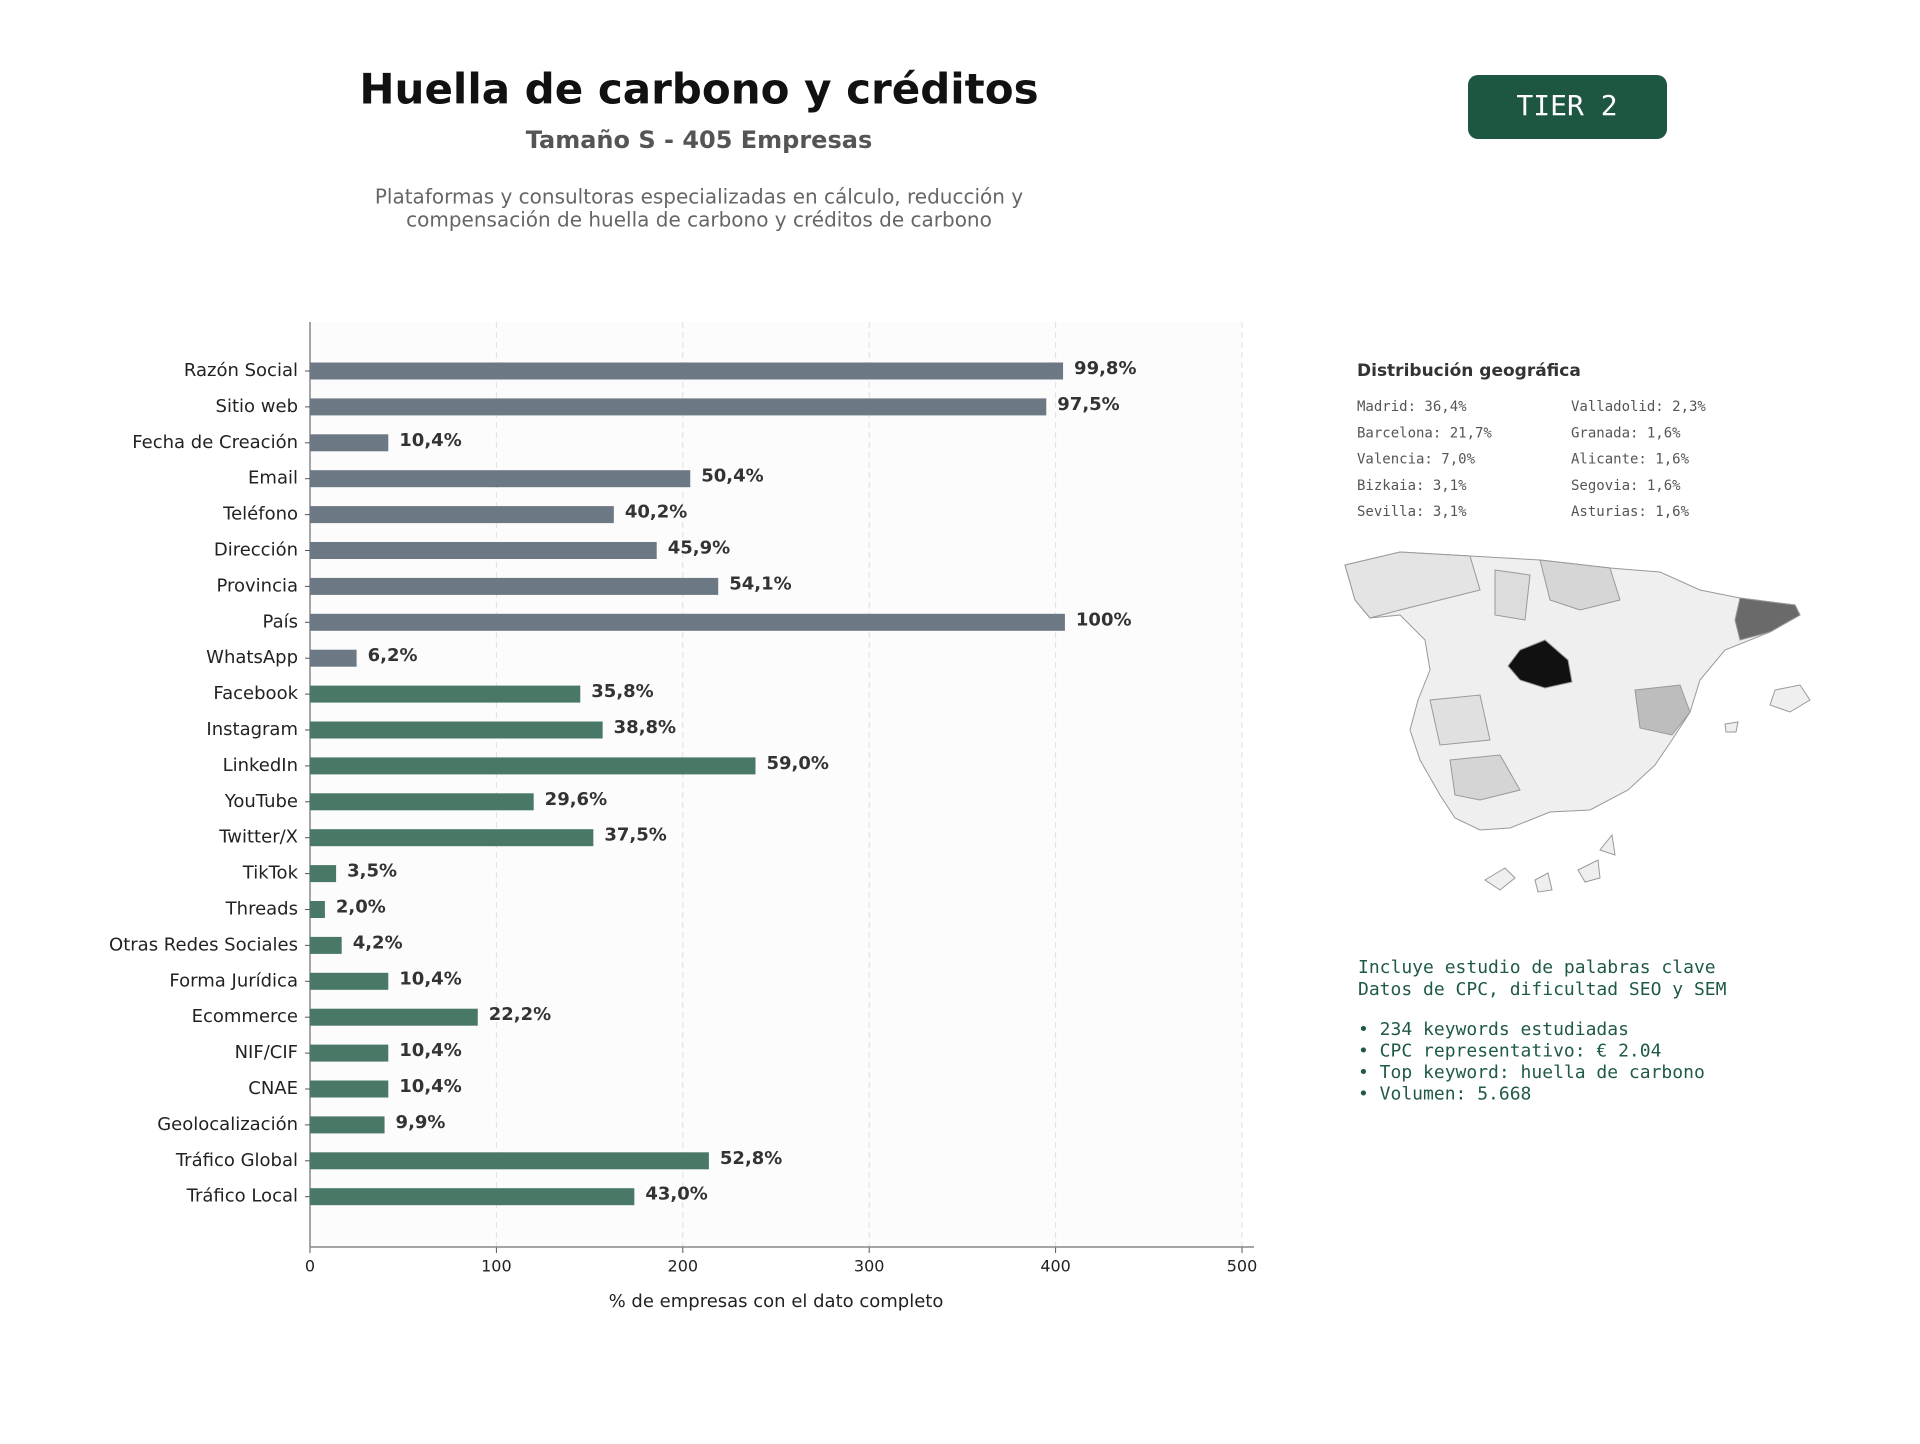 This screenshot has height=1444, width=1920. I want to click on value-label: 45,9%, so click(699, 548).